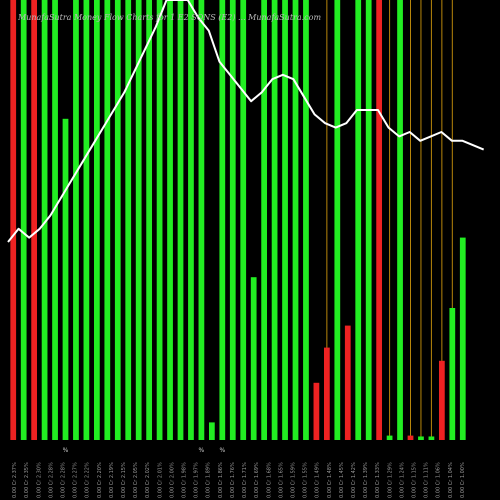 The height and width of the screenshot is (500, 500). Describe the element at coordinates (245, 480) in the screenshot. I see `x-tick-label: 0.00 Cr 1.71%` at that location.